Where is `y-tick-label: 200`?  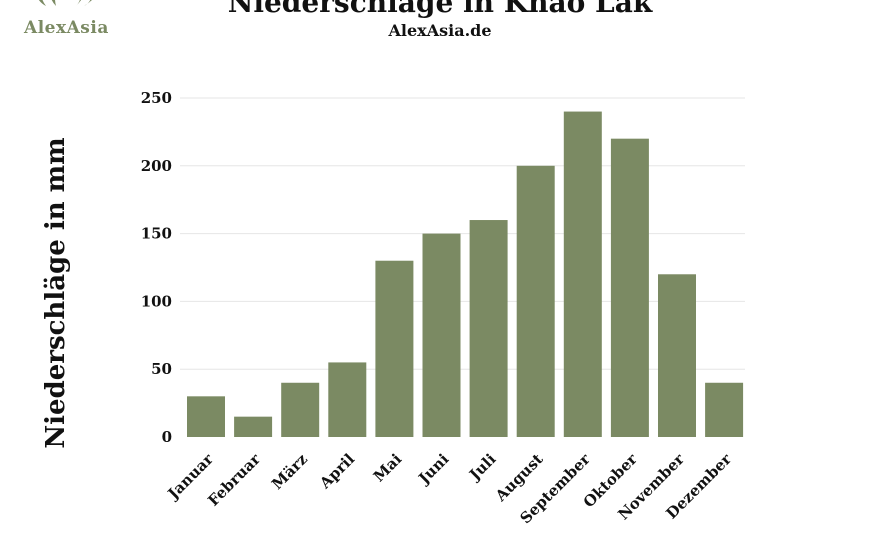 y-tick-label: 200 is located at coordinates (156, 166).